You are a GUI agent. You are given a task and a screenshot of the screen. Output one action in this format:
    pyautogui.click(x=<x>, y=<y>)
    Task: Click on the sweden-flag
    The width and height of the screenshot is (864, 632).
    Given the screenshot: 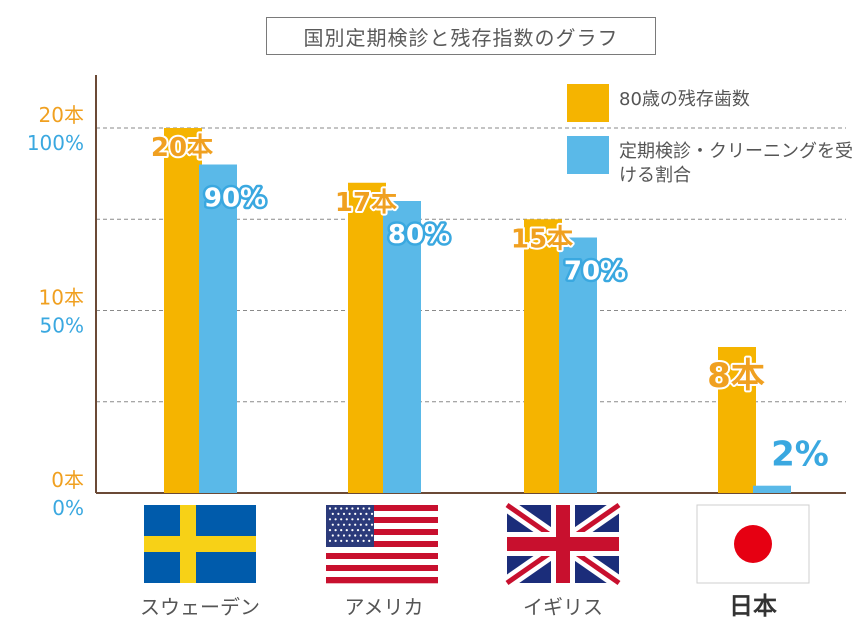 What is the action you would take?
    pyautogui.click(x=200, y=544)
    